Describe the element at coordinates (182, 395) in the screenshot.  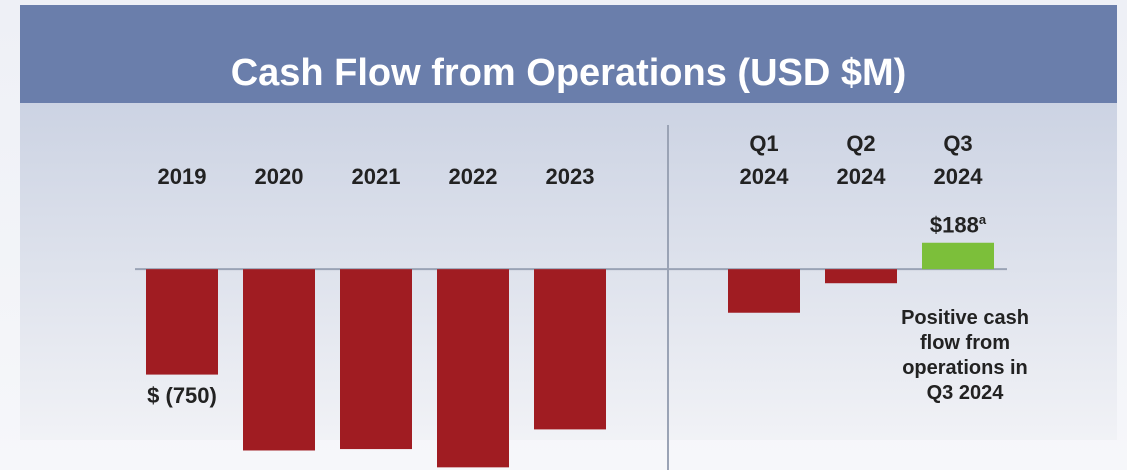
I see `value-label: $ (750)` at that location.